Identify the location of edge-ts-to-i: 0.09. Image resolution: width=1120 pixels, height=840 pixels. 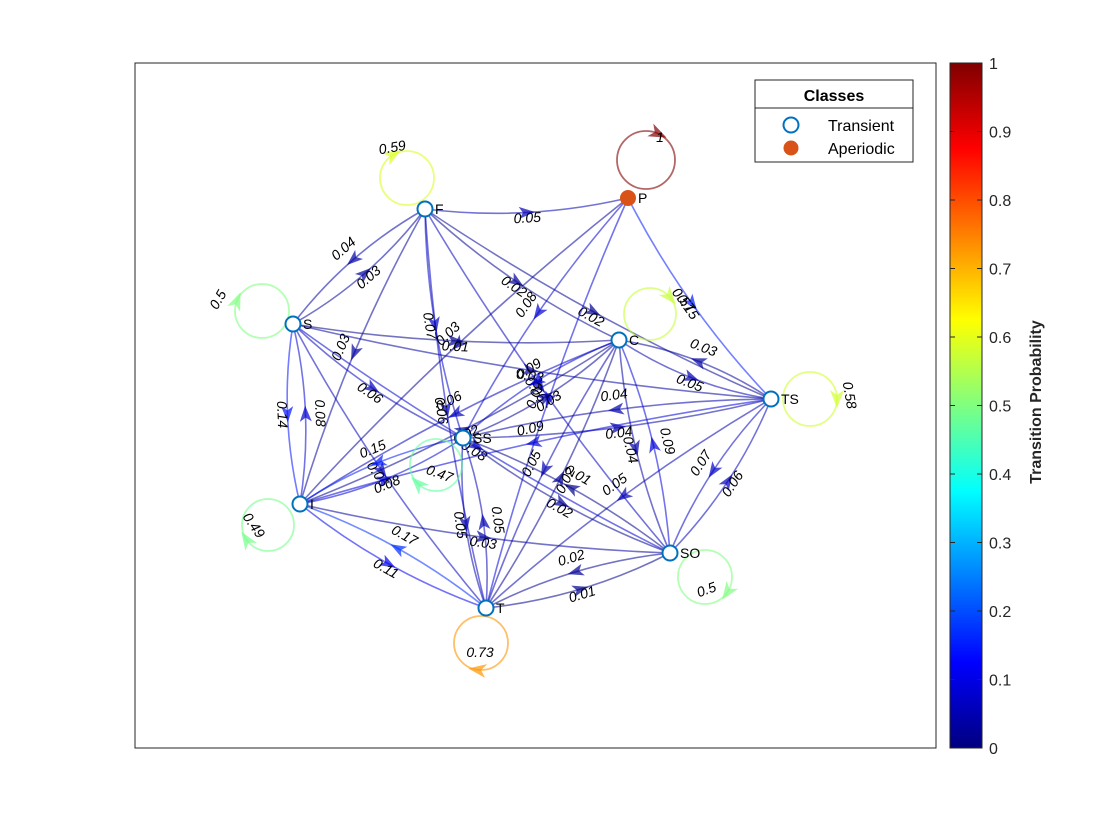
(535, 451).